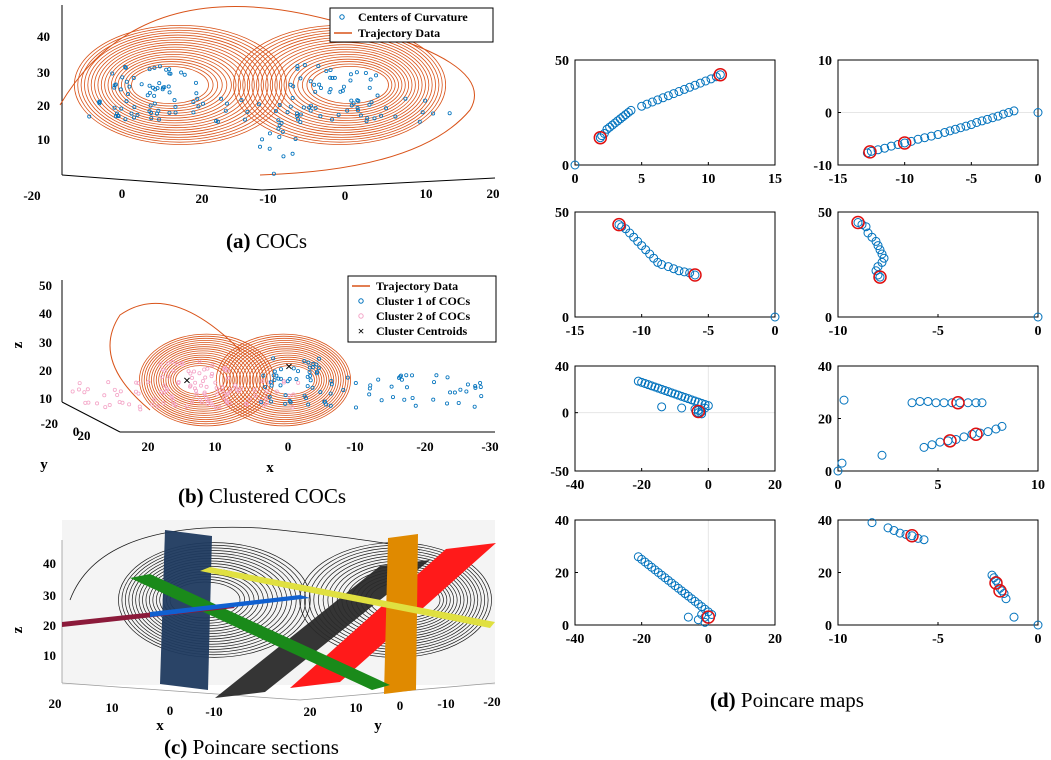  Describe the element at coordinates (43, 105) in the screenshot. I see `a-z-tick: 20` at that location.